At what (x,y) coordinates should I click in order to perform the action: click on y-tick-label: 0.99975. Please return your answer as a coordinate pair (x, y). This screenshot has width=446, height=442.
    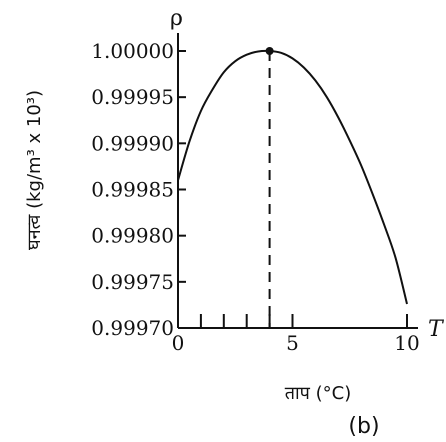
    Looking at the image, I should click on (132, 282).